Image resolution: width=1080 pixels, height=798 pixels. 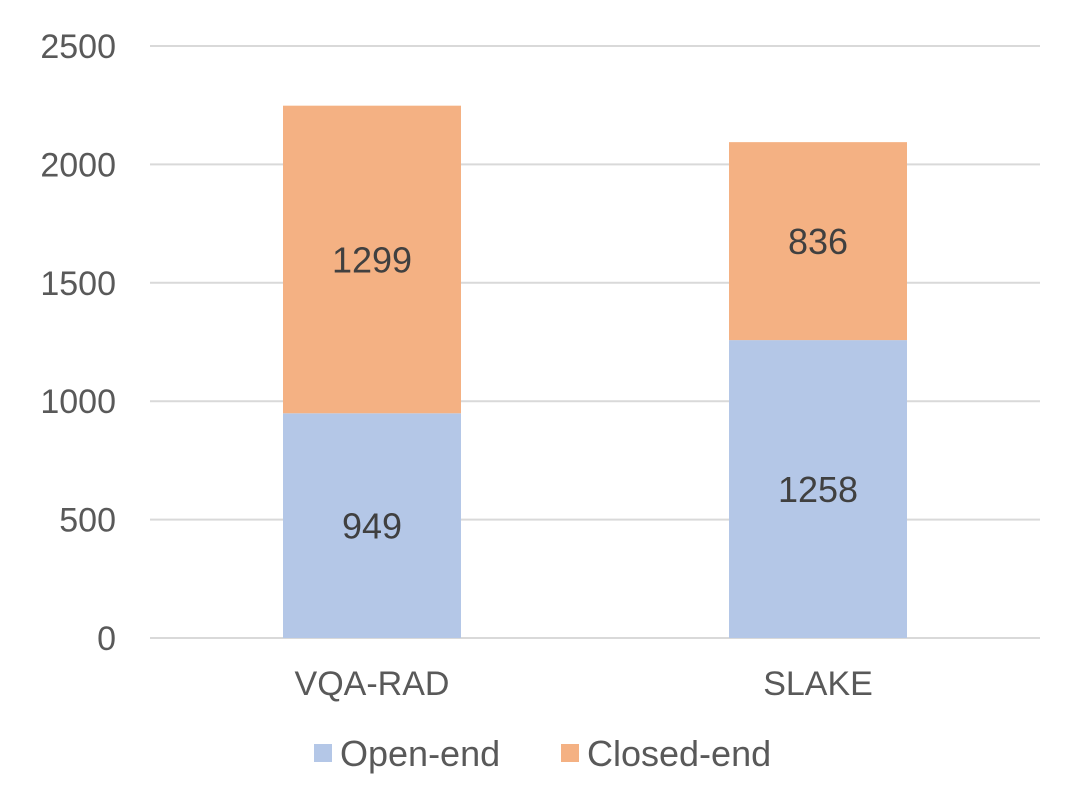 I want to click on x-category-label: SLAKE, so click(x=818, y=684).